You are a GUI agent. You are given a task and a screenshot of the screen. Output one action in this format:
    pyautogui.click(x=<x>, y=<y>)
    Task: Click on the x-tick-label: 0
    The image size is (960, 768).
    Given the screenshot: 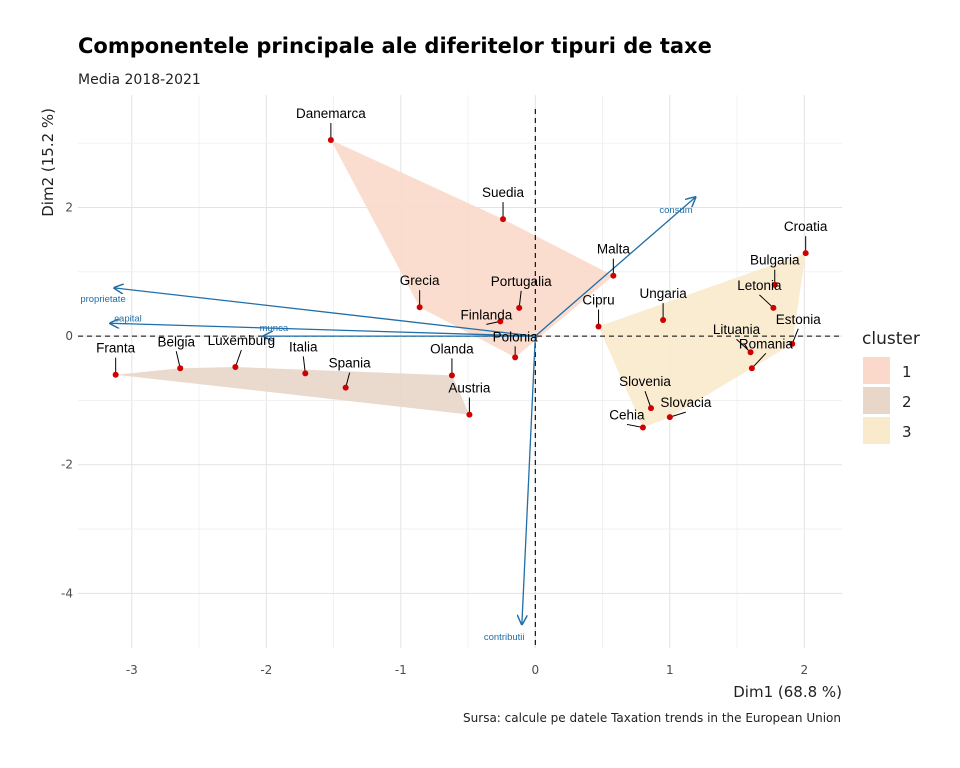 What is the action you would take?
    pyautogui.click(x=536, y=670)
    